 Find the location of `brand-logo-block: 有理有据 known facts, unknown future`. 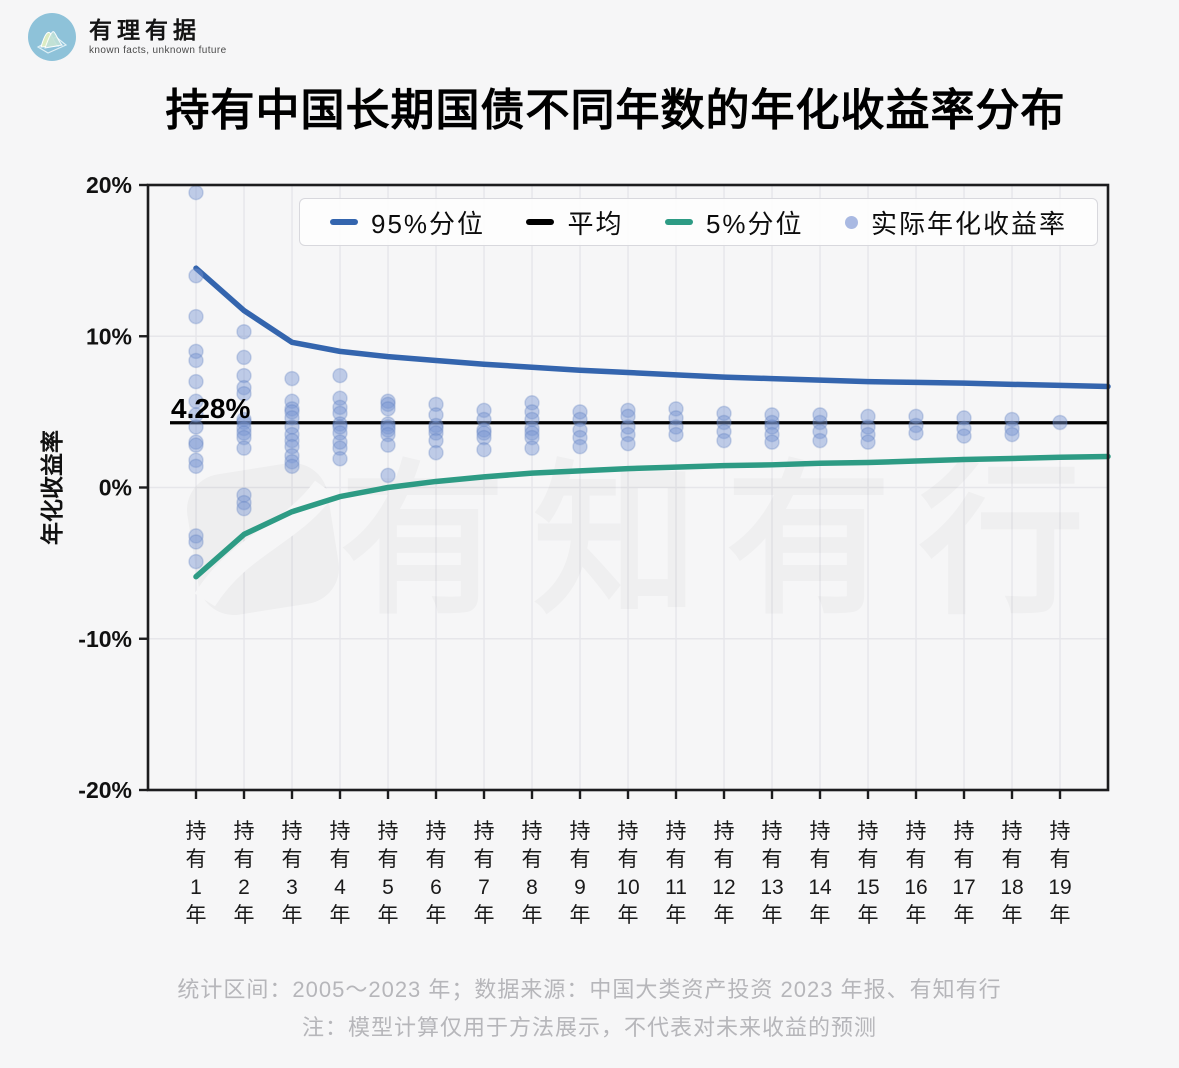

brand-logo-block: 有理有据 known facts, unknown future is located at coordinates (127, 37).